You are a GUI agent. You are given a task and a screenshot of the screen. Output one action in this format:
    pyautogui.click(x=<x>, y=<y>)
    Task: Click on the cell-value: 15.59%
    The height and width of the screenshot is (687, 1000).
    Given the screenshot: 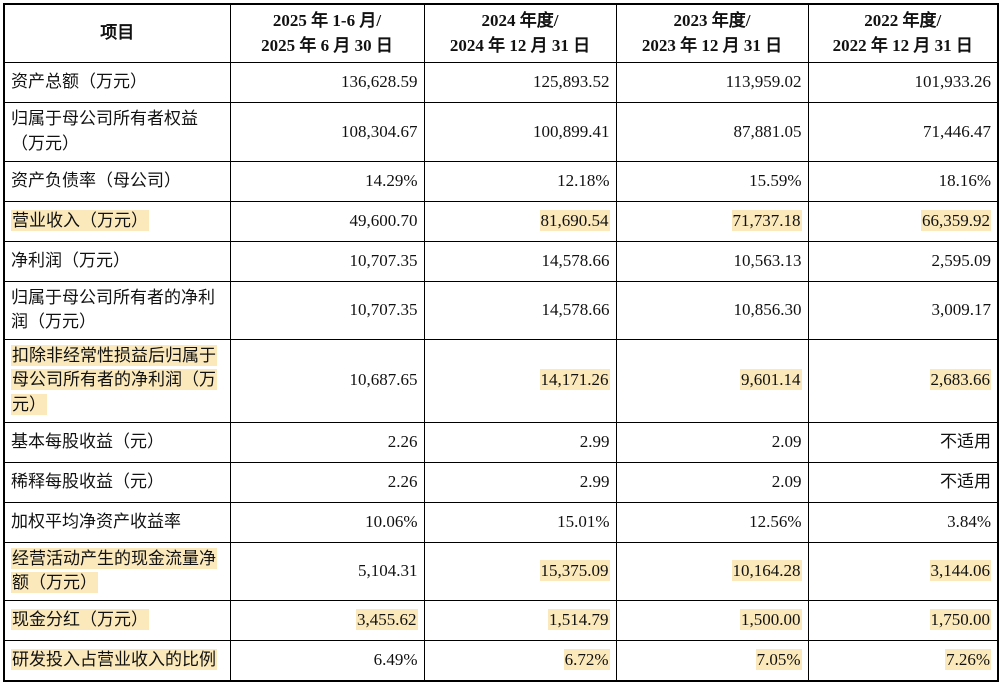 What is the action you would take?
    pyautogui.click(x=775, y=180)
    